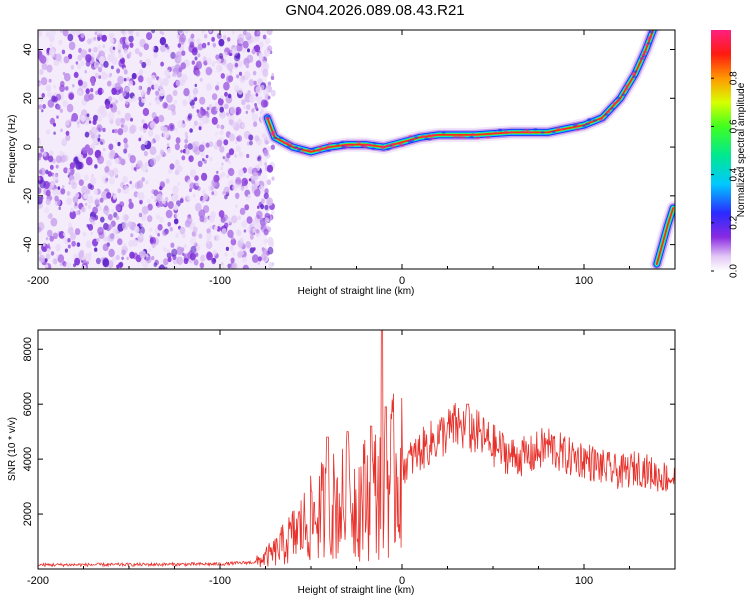  Describe the element at coordinates (28, 404) in the screenshot. I see `bottom-y-tick-label: 6000` at that location.